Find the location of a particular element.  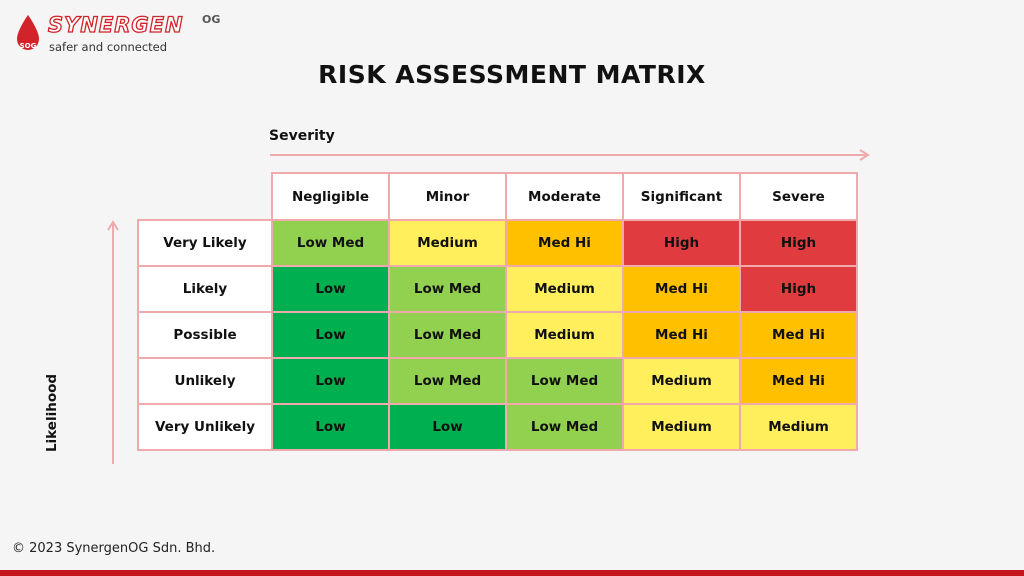

brand-logo: SOG SYNERGEN OG safer and connected is located at coordinates (129, 35).